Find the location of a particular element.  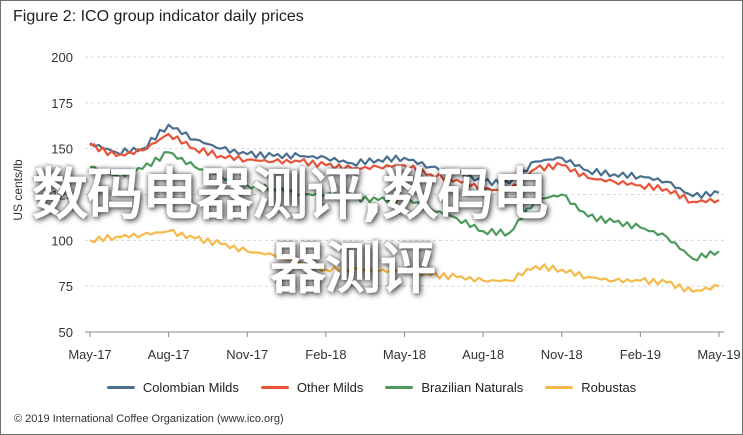

series-line-colombian-milds is located at coordinates (404, 161).